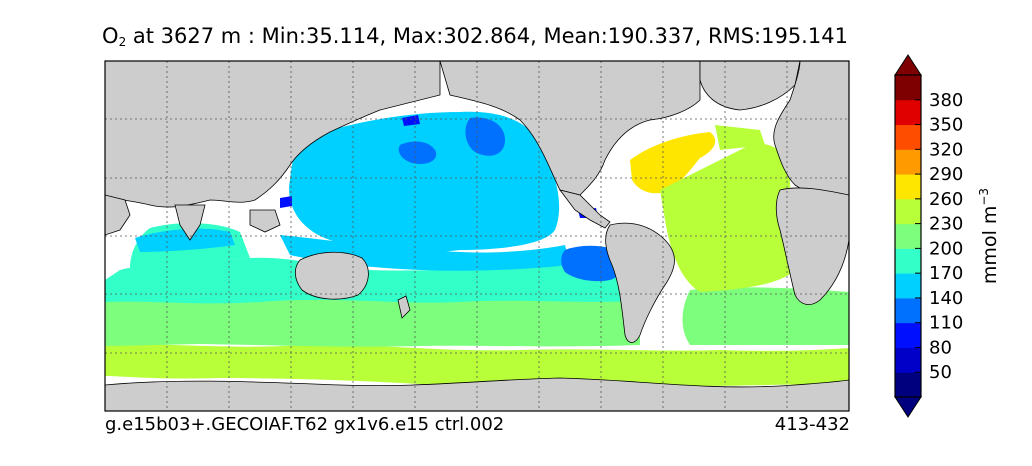 Image resolution: width=1032 pixels, height=466 pixels. What do you see at coordinates (417, 152) in the screenshot?
I see `field-npacific-inner-blue` at bounding box center [417, 152].